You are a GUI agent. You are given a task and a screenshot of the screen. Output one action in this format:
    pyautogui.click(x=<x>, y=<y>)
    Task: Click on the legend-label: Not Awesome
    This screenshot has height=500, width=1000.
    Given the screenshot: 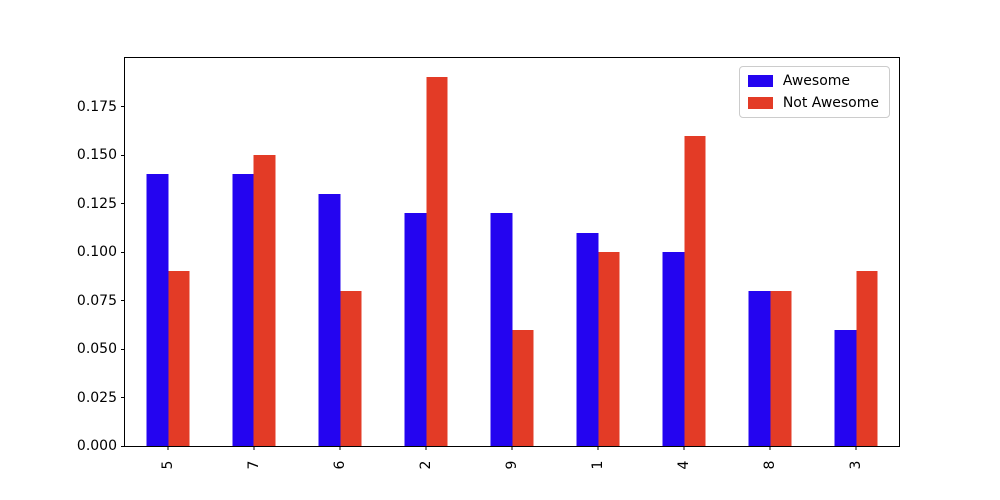 What is the action you would take?
    pyautogui.click(x=830, y=103)
    